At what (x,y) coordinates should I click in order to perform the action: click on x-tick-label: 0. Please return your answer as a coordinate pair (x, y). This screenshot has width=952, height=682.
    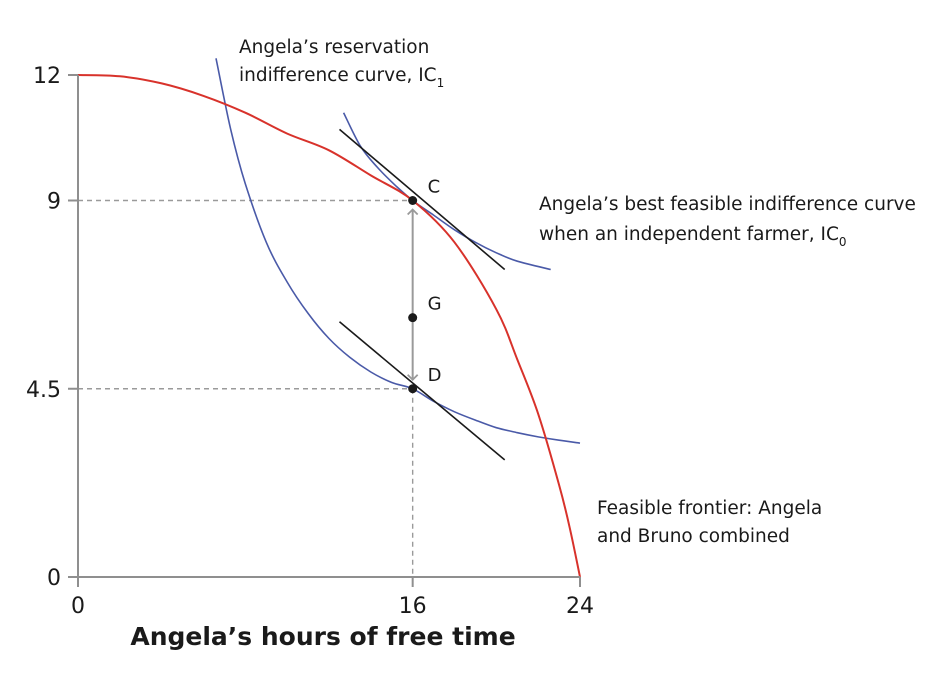
    Looking at the image, I should click on (78, 606).